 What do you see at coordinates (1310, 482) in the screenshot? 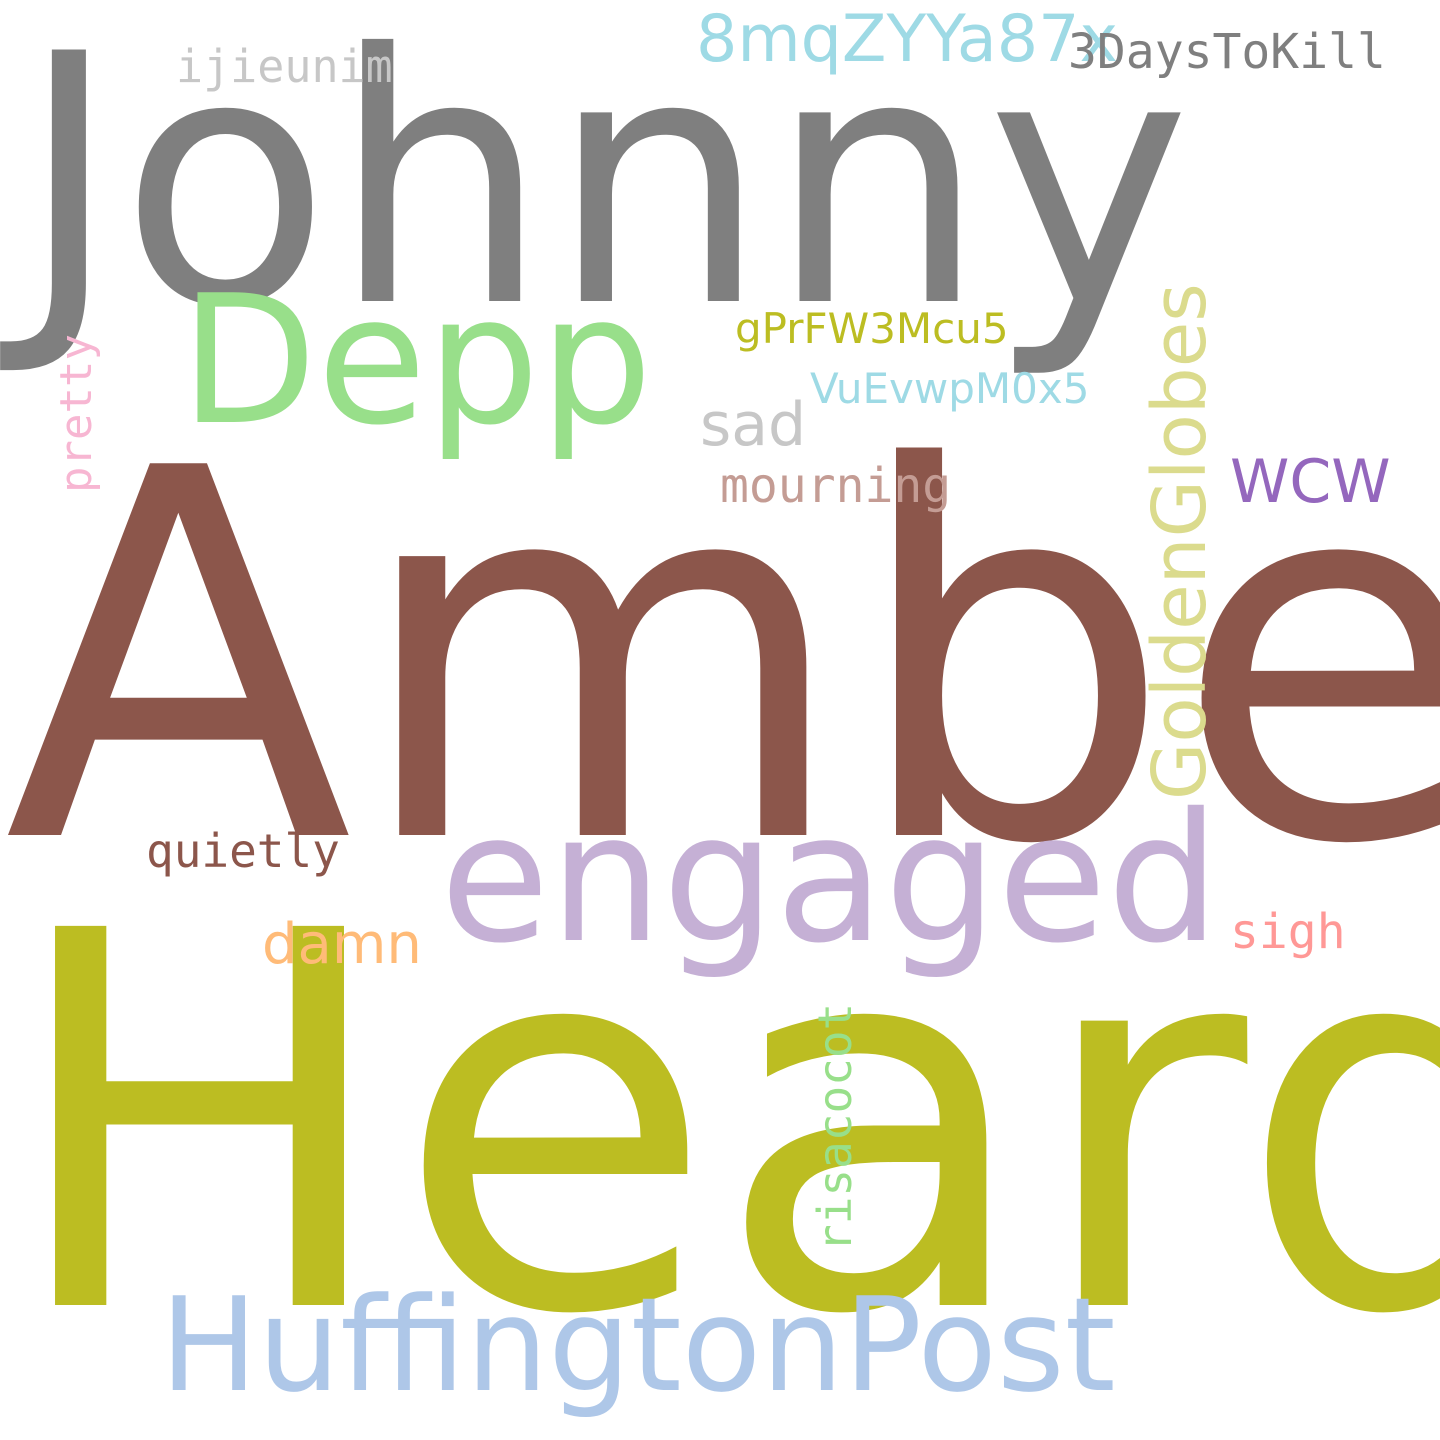
I see `word-wcw: WCW` at bounding box center [1310, 482].